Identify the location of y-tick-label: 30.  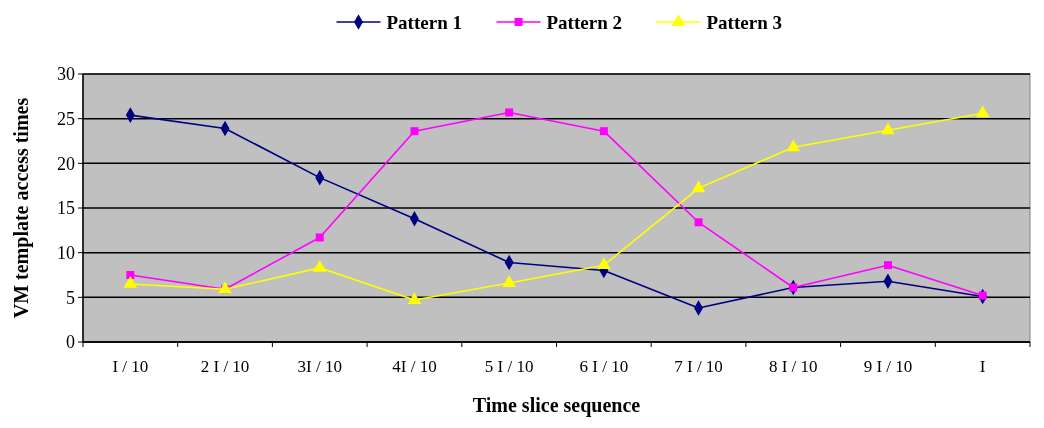
(66, 74).